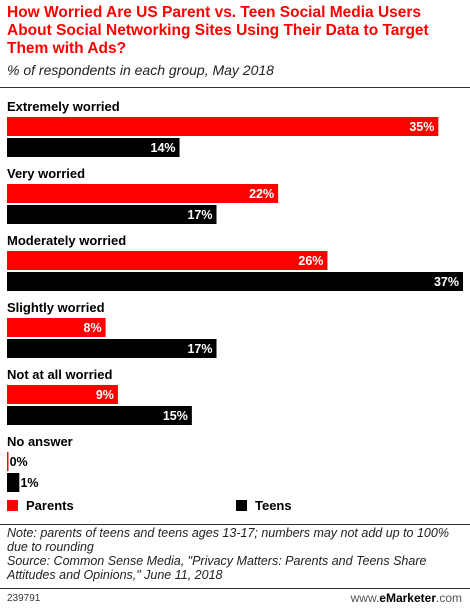  Describe the element at coordinates (56, 307) in the screenshot. I see `category-label: Slightly worried` at that location.